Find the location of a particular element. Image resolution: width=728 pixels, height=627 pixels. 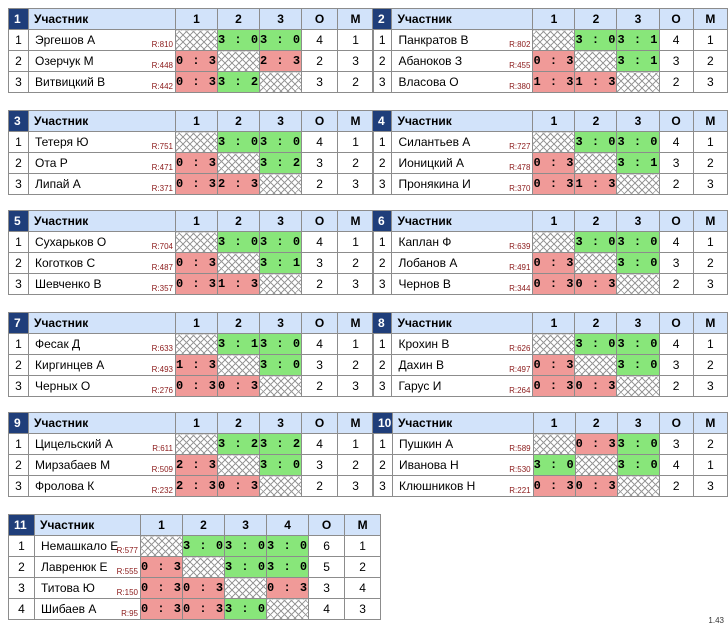

participant-cell: Силантьев А R:727 is located at coordinates (462, 142).